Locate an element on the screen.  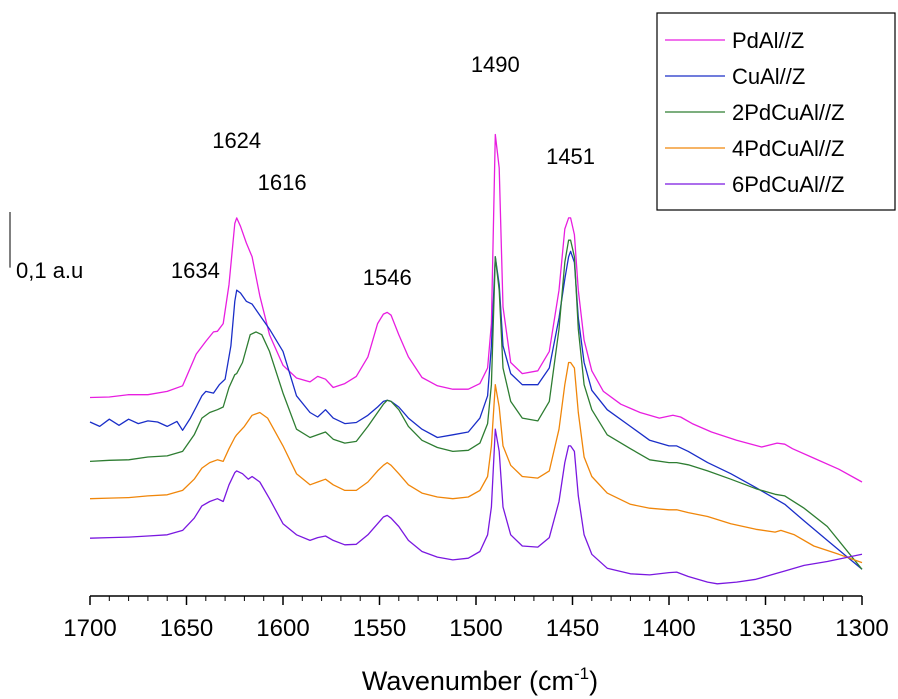
peak-label: 1451 is located at coordinates (570, 156).